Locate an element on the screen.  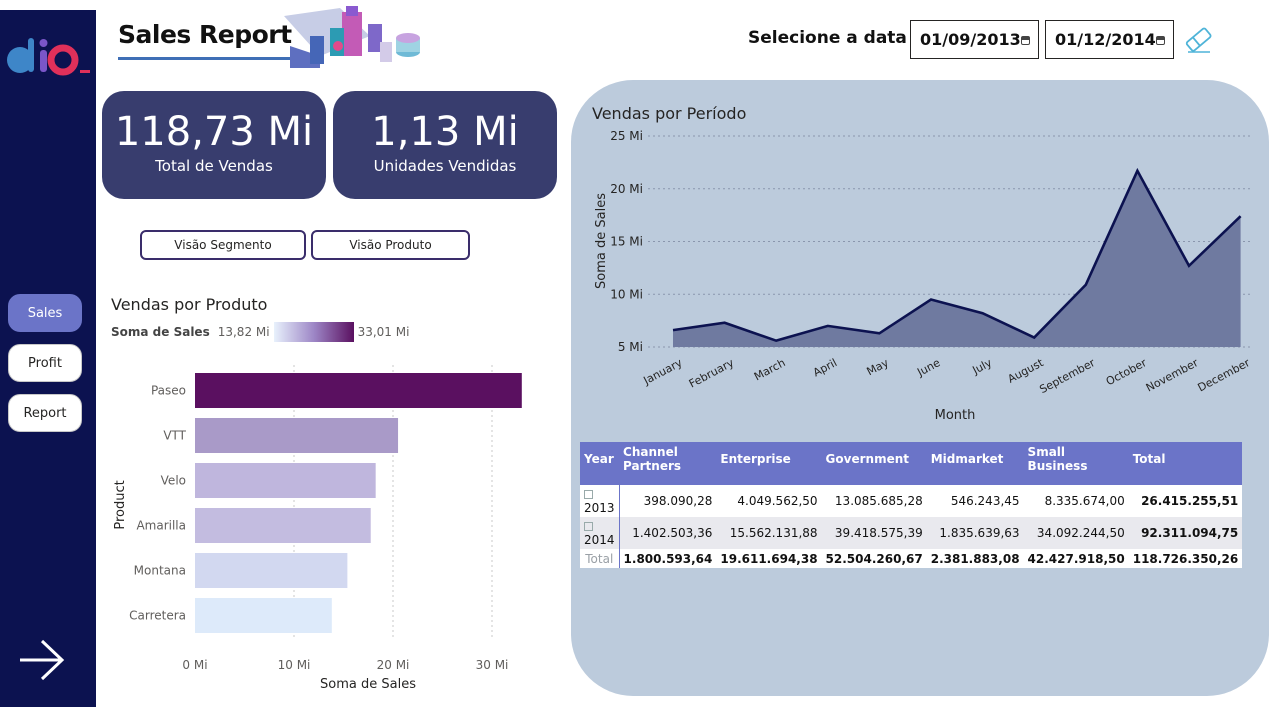
matrix-header-cell: Government is located at coordinates (874, 463).